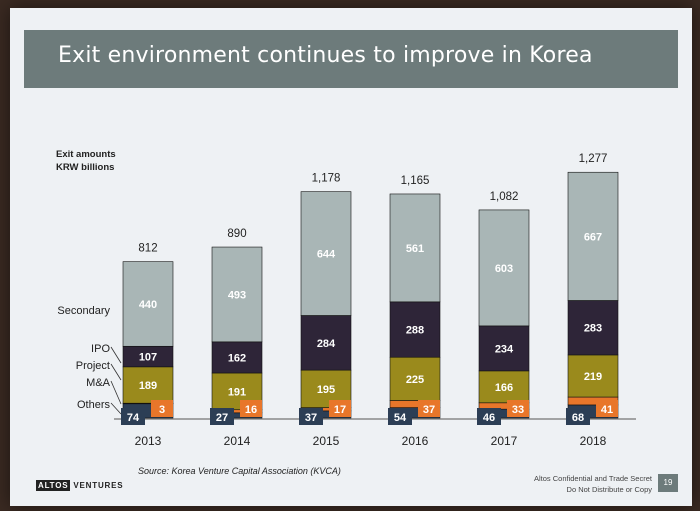 Image resolution: width=700 pixels, height=511 pixels. I want to click on data-label-others-2018: 68, so click(578, 418).